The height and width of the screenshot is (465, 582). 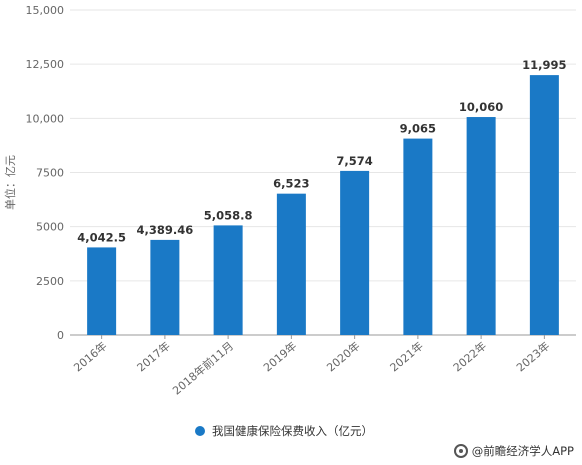 I want to click on source-footer: @前瞻经济学人APP, so click(x=513, y=451).